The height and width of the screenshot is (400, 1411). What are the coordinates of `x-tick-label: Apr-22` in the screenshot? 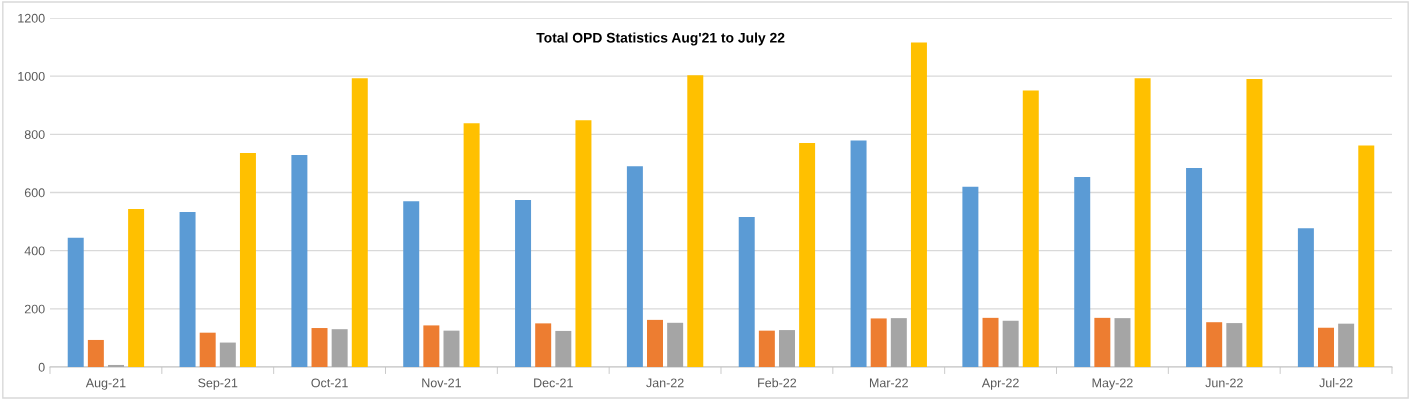 It's located at (1000, 384).